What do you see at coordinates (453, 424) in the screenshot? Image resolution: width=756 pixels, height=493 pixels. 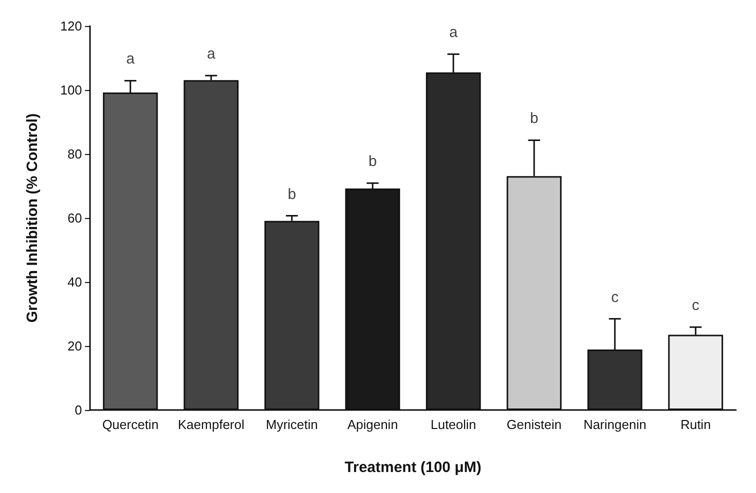 I see `x-tick-label: Luteolin` at bounding box center [453, 424].